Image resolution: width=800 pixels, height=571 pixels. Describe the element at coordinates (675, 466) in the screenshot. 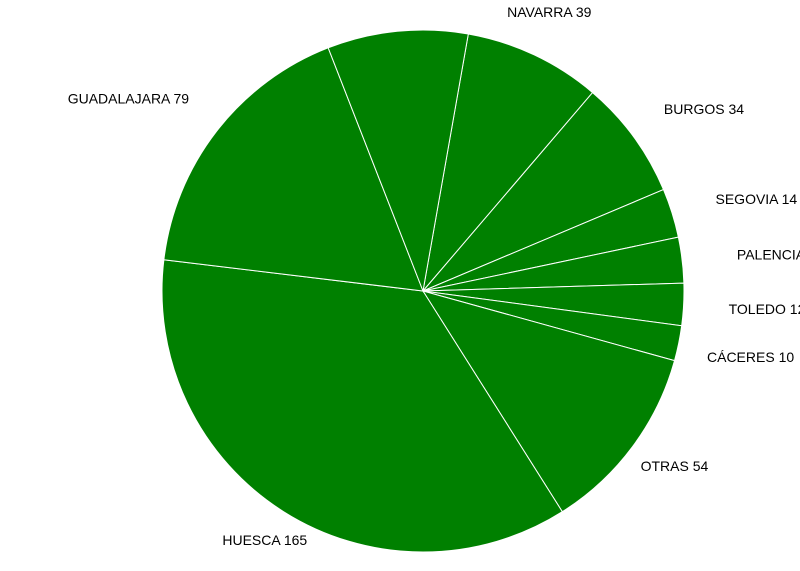

I see `slice-label-otras: OTRAS 54` at that location.